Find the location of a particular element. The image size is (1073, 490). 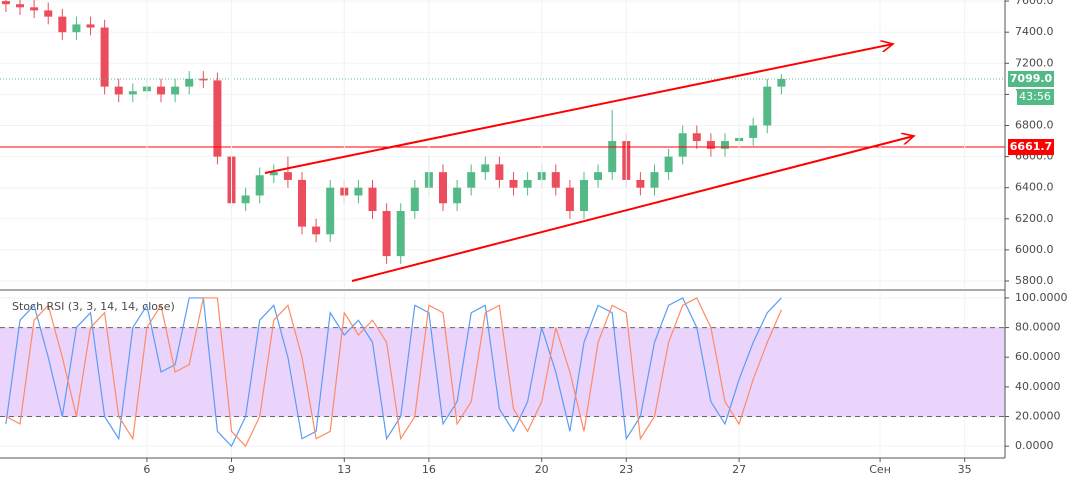

x-tick-label: 16 is located at coordinates (429, 469).